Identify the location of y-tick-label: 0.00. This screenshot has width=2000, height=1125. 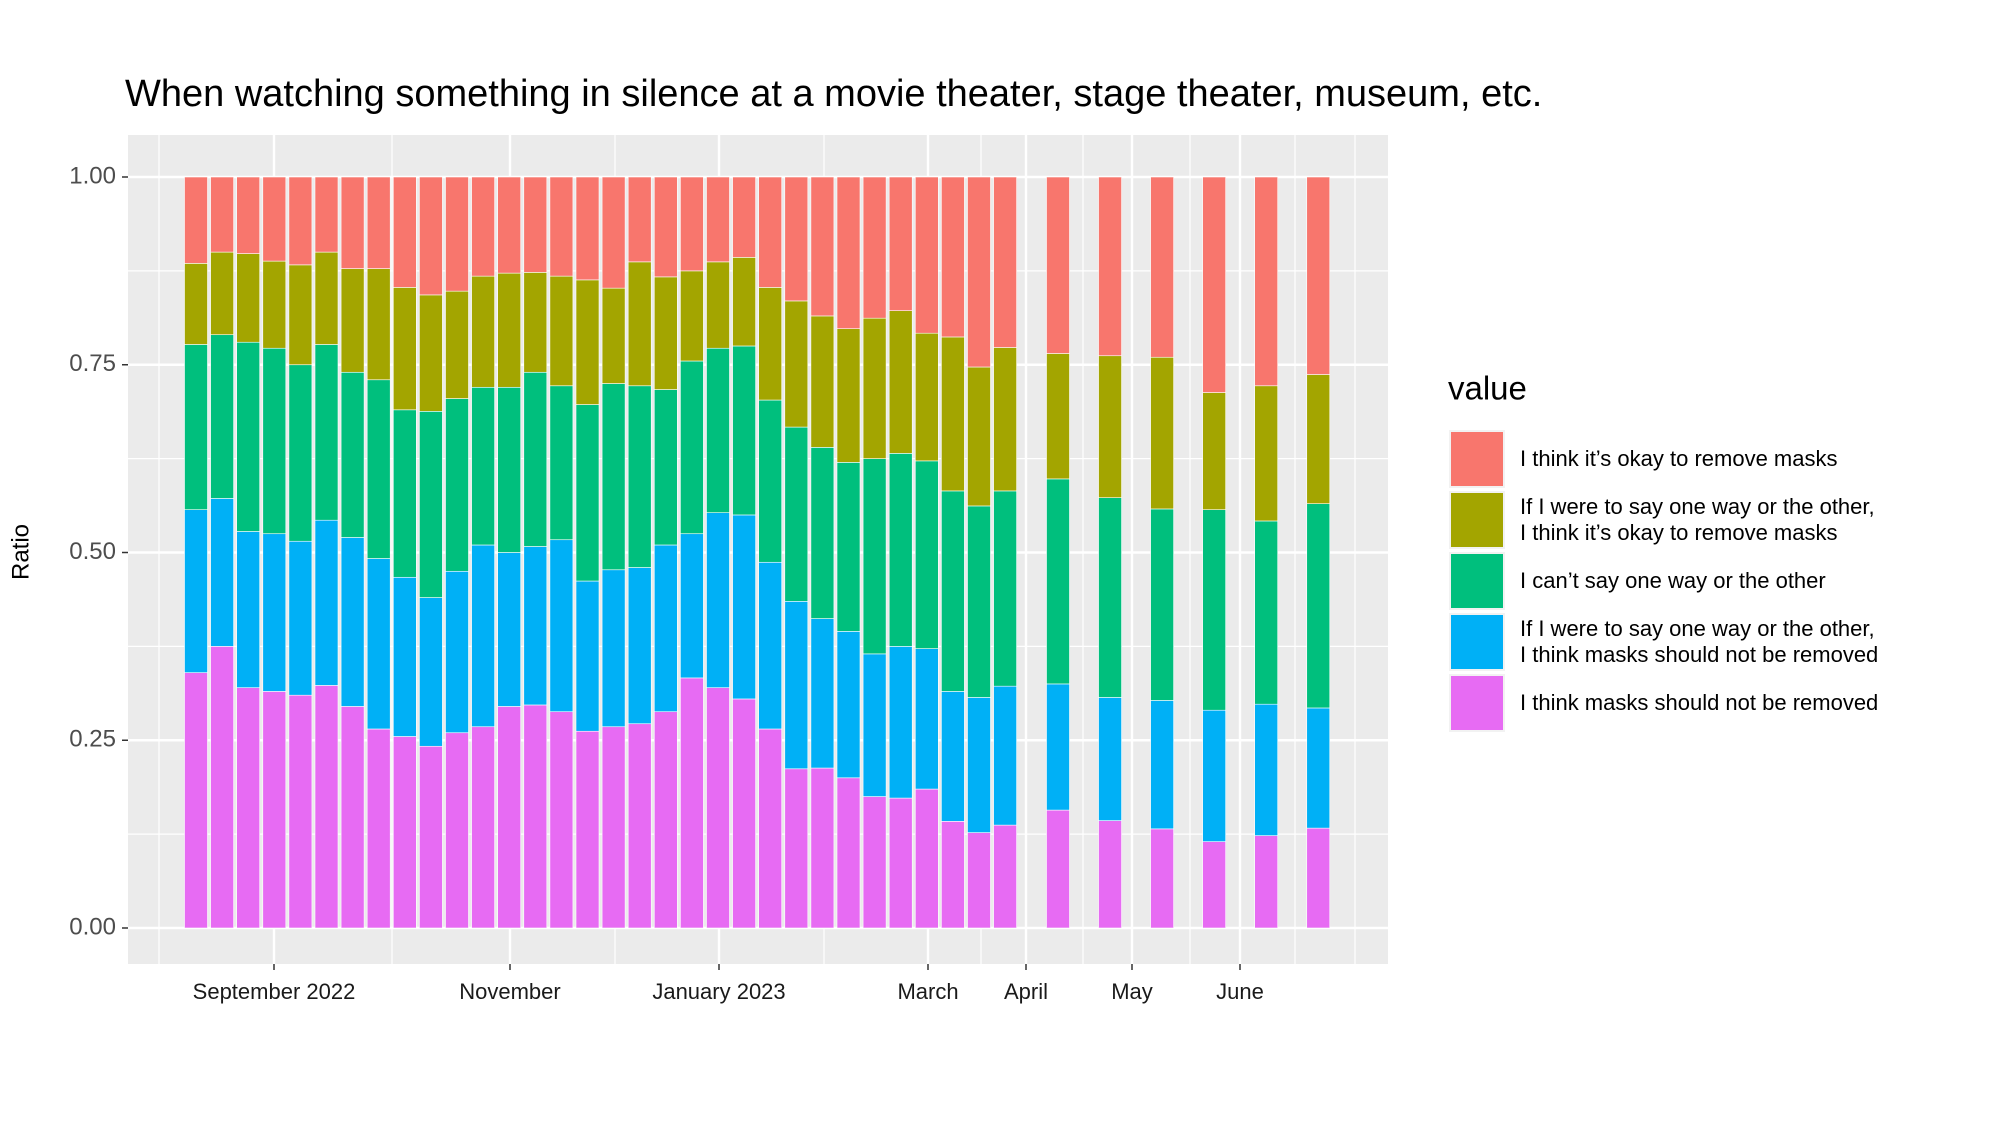
(92, 926).